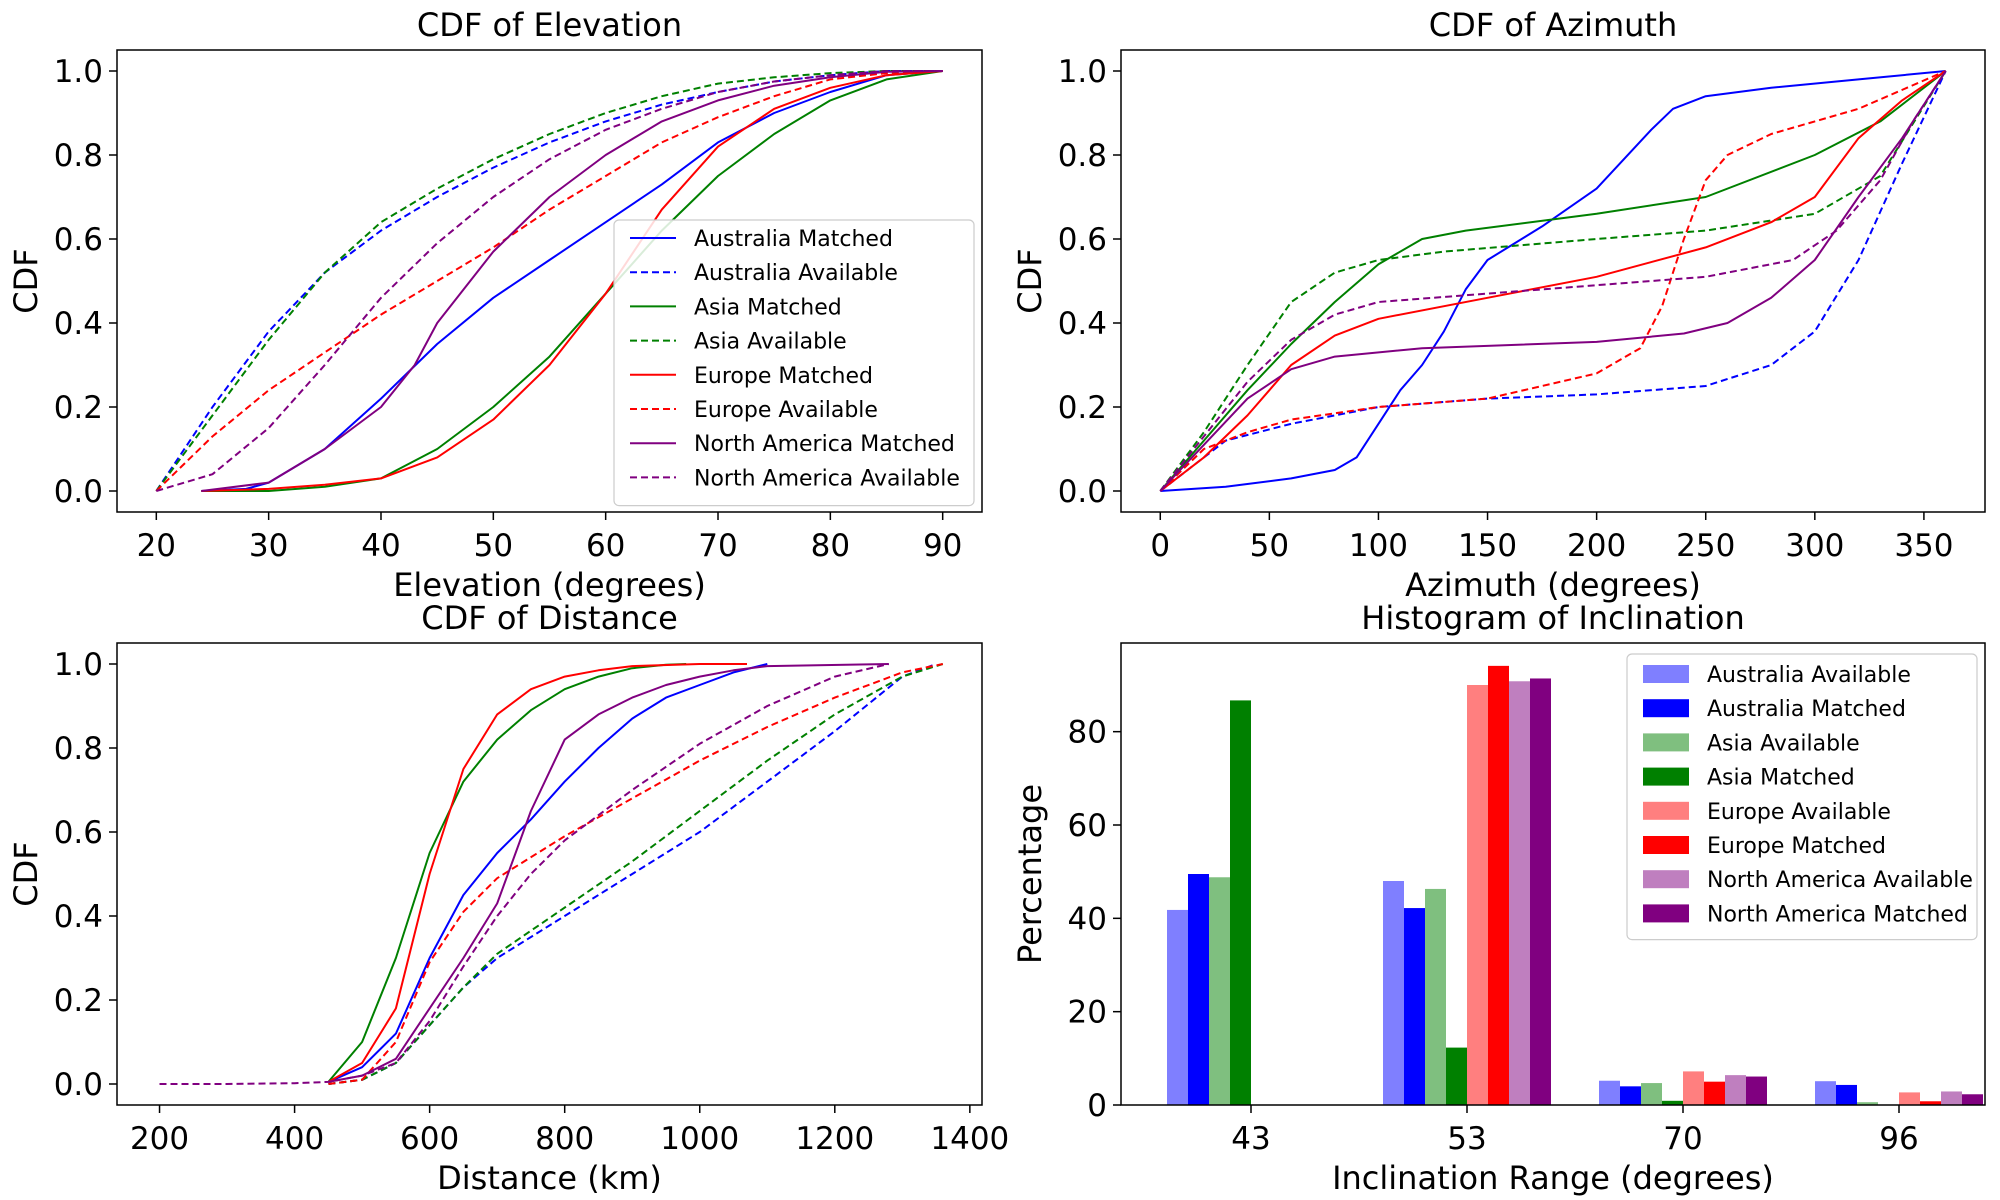 Image resolution: width=2000 pixels, height=1200 pixels. I want to click on elevation-series-group, so click(549, 281).